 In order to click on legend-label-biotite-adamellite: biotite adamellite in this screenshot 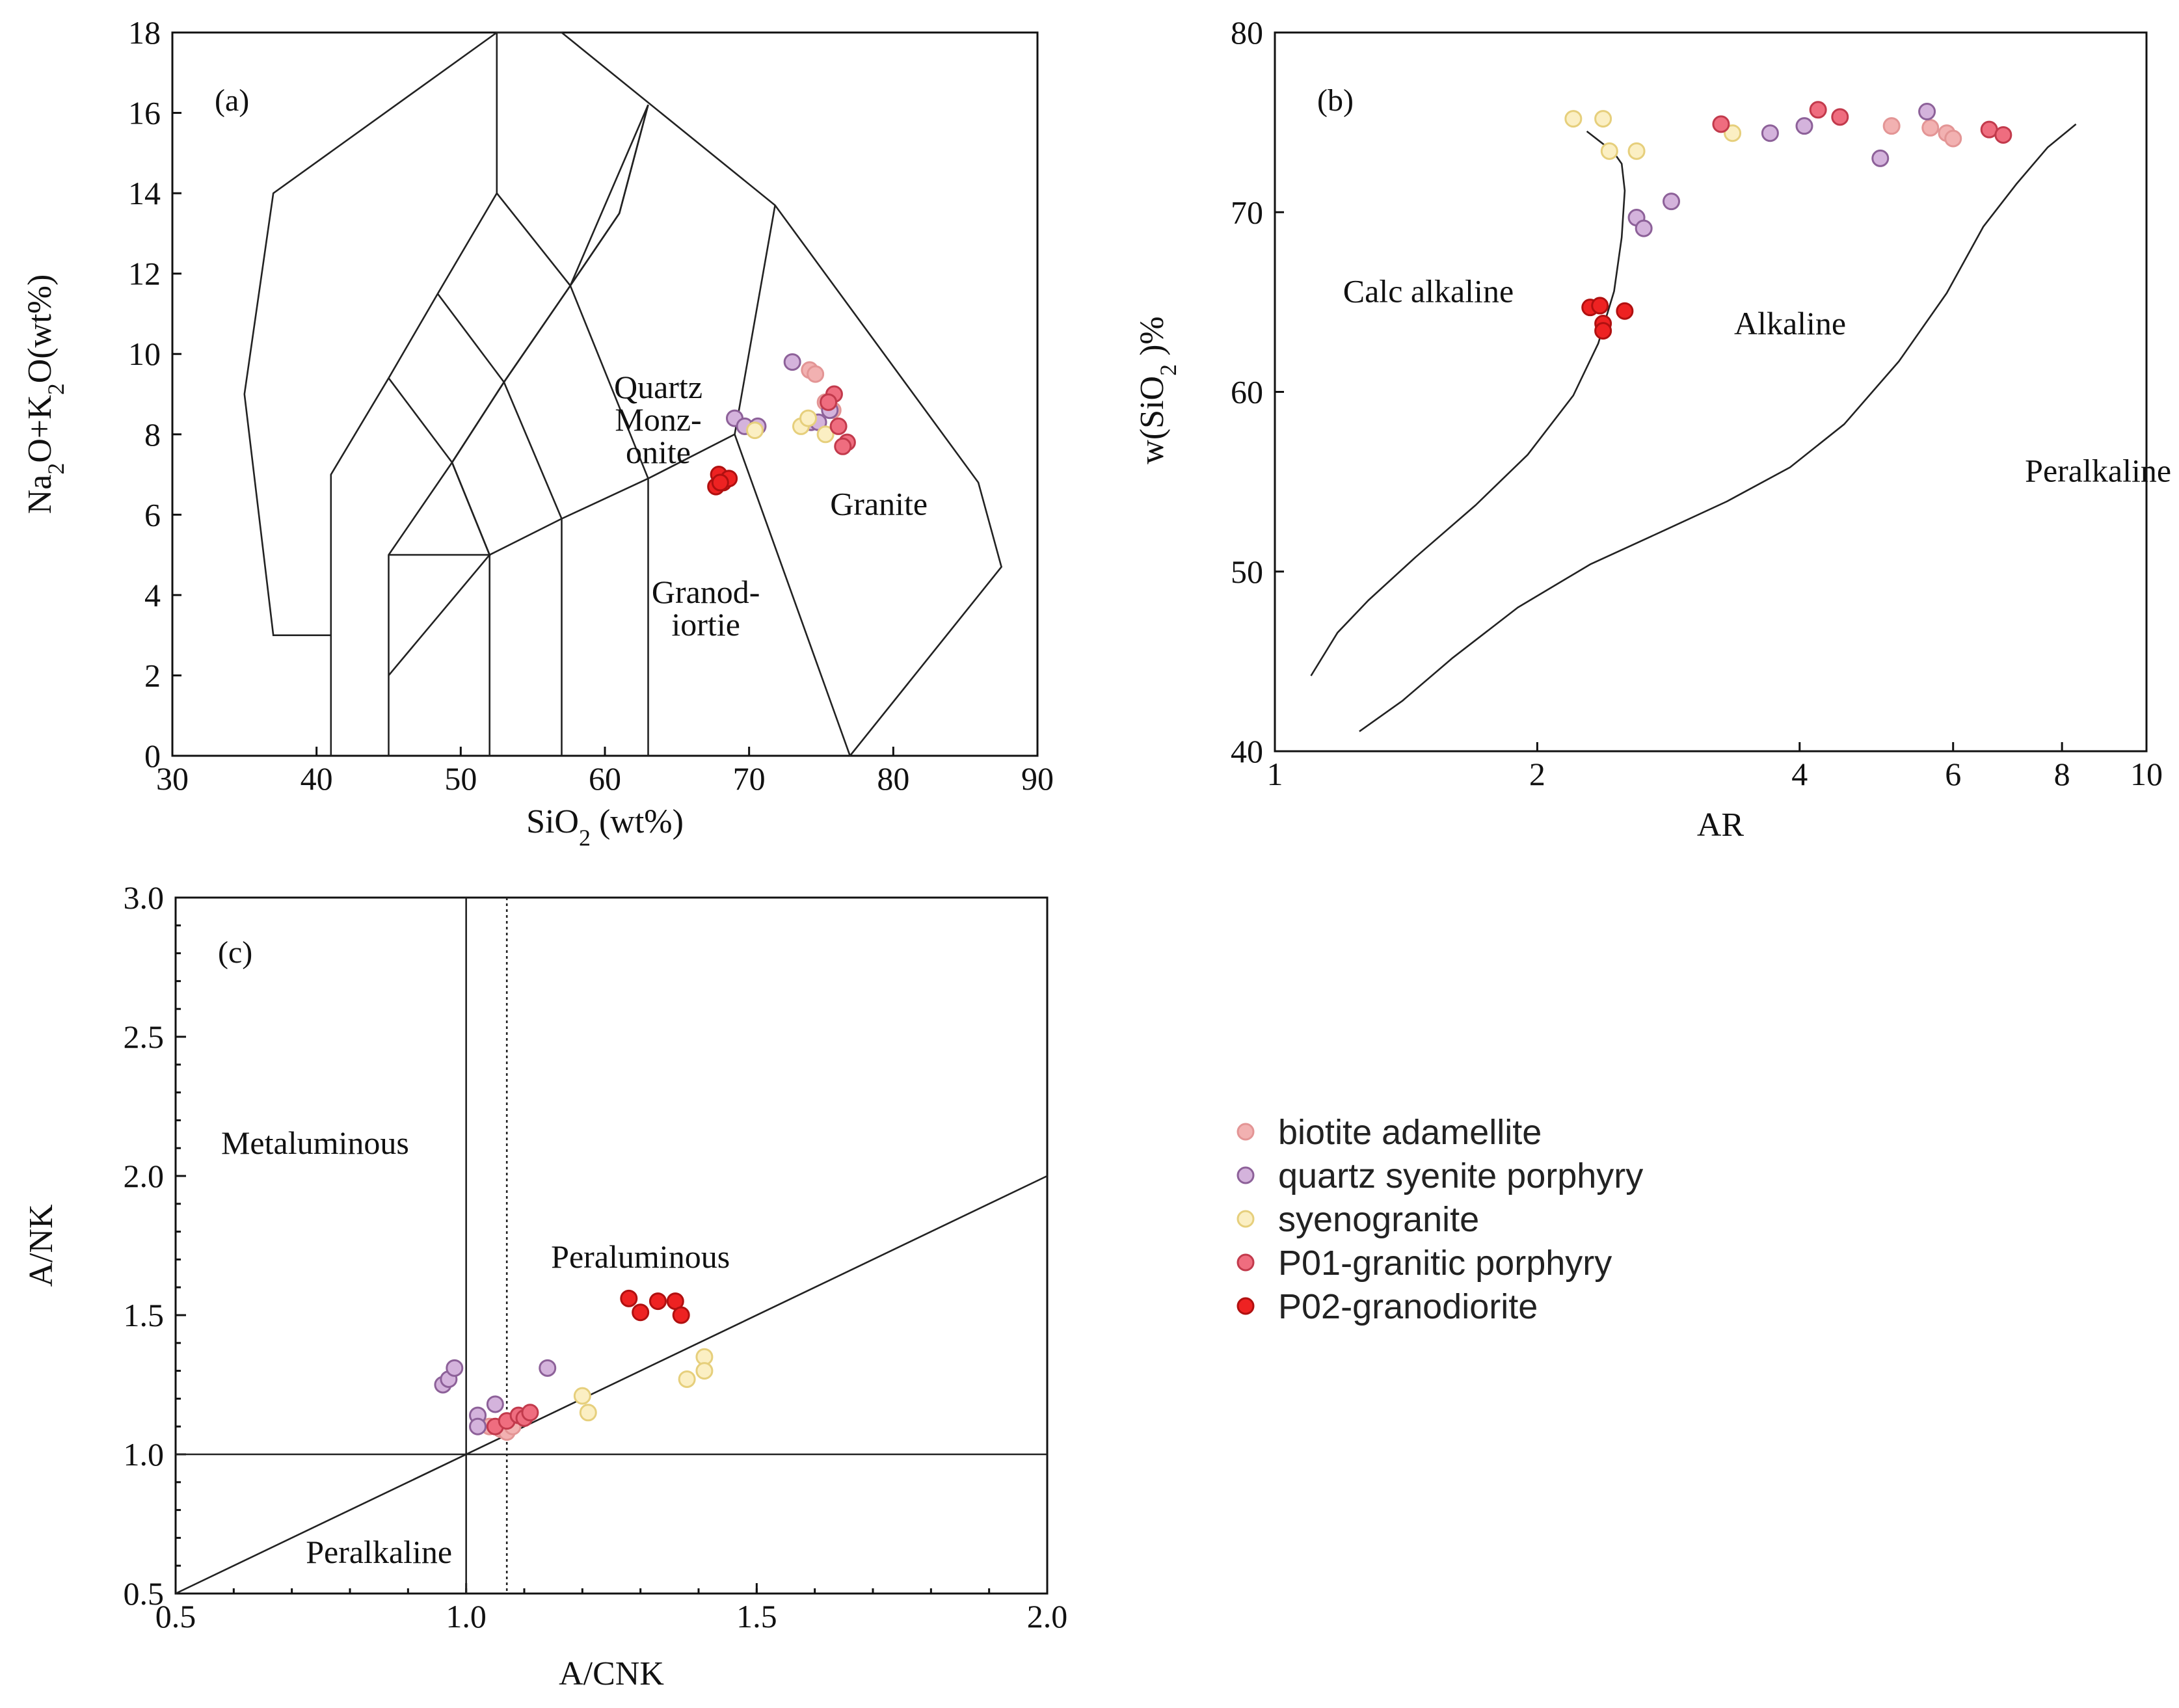, I will do `click(1410, 1132)`.